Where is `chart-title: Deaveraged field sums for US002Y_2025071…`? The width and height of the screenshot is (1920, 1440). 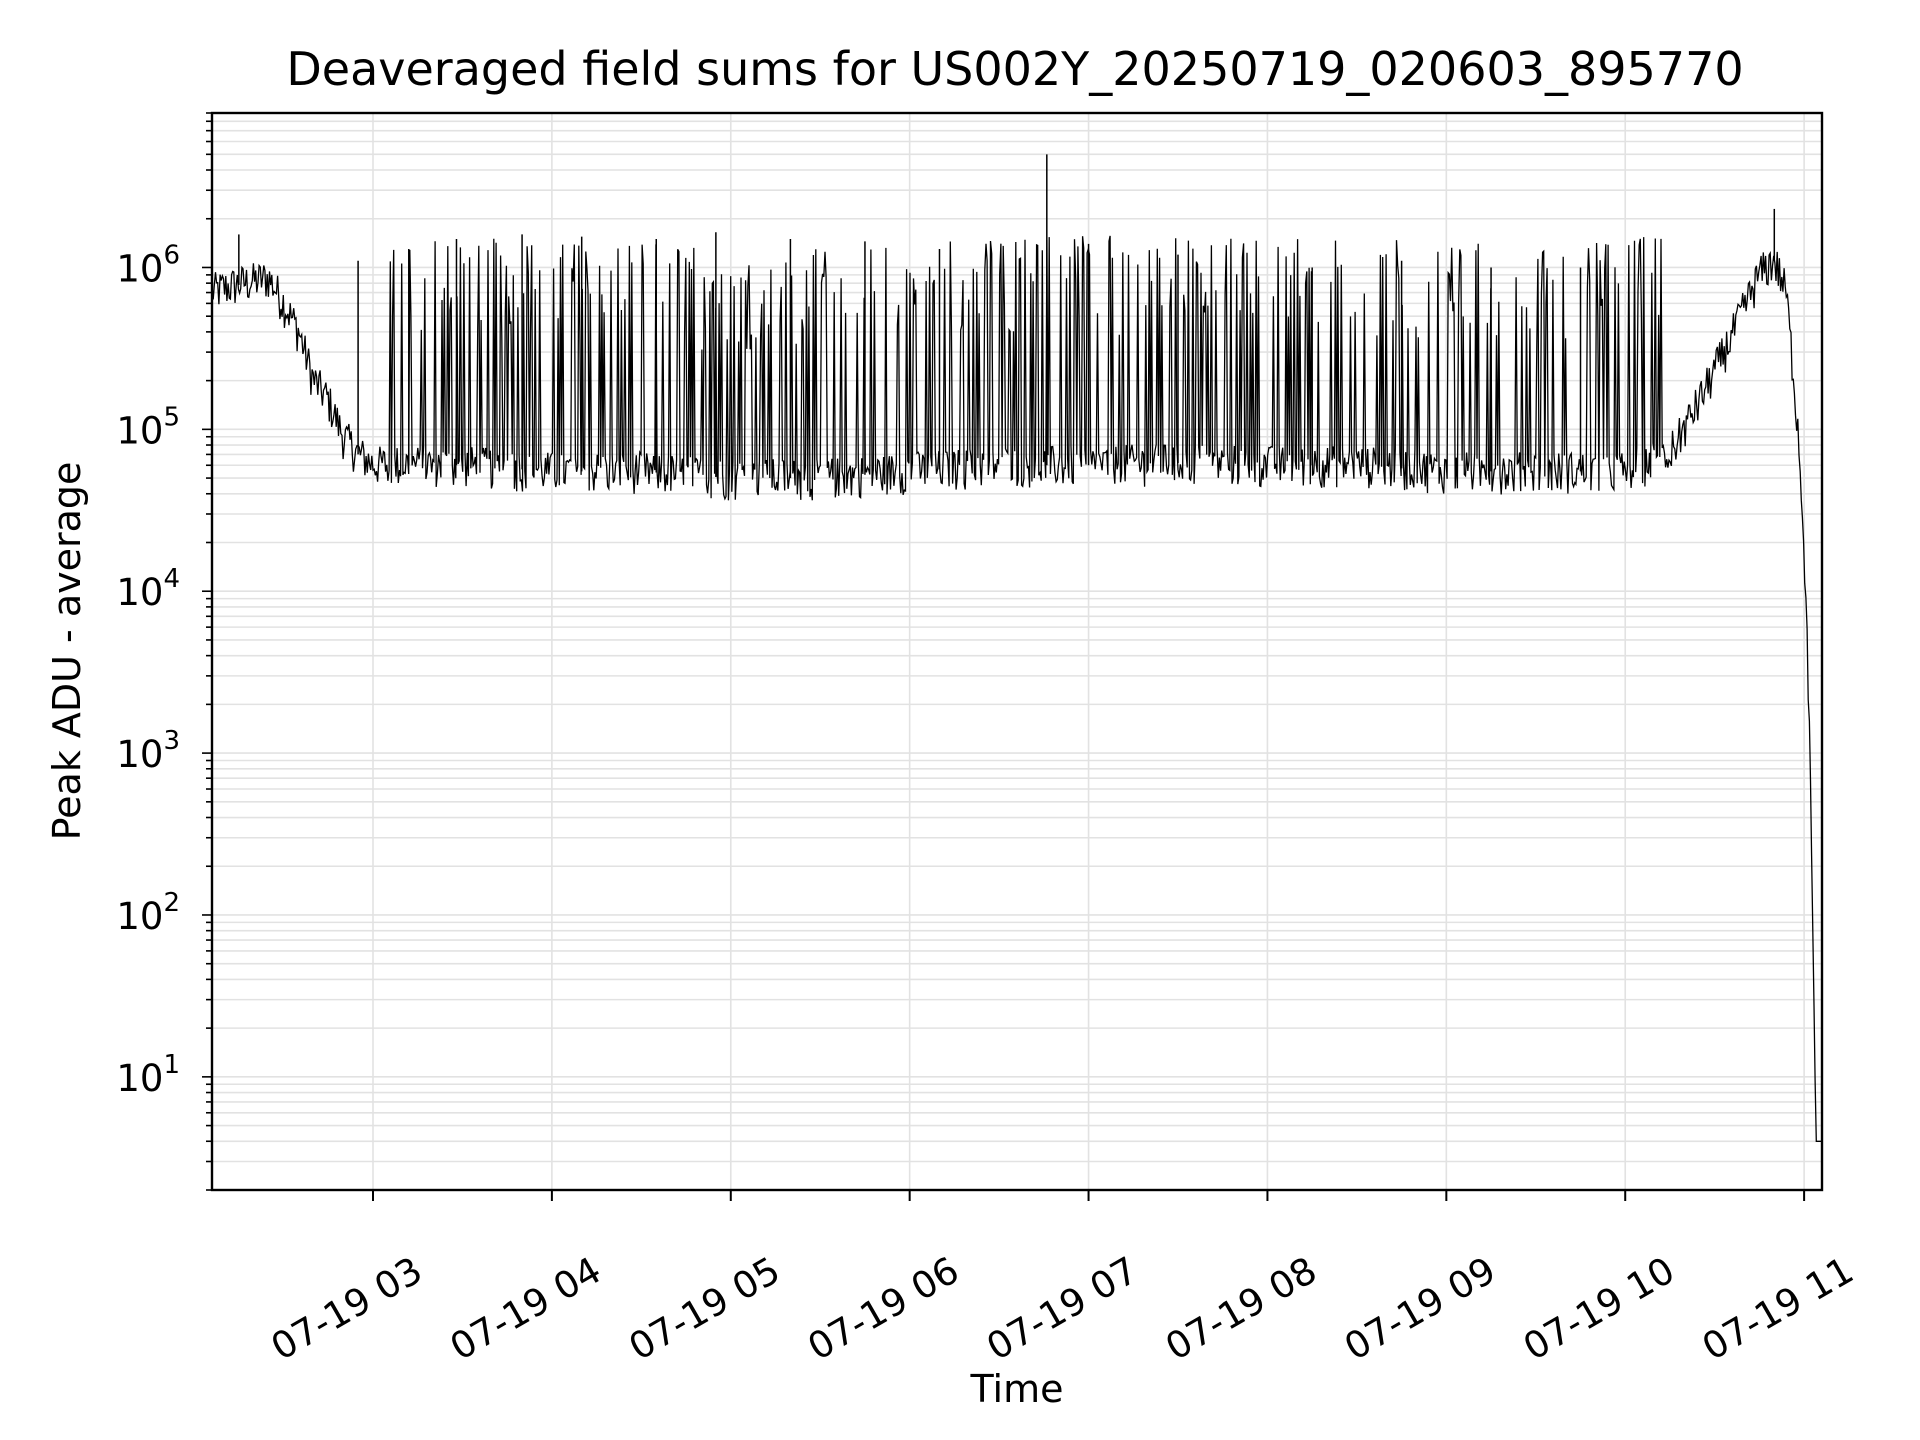
chart-title: Deaveraged field sums for US002Y_2025071… is located at coordinates (1014, 69).